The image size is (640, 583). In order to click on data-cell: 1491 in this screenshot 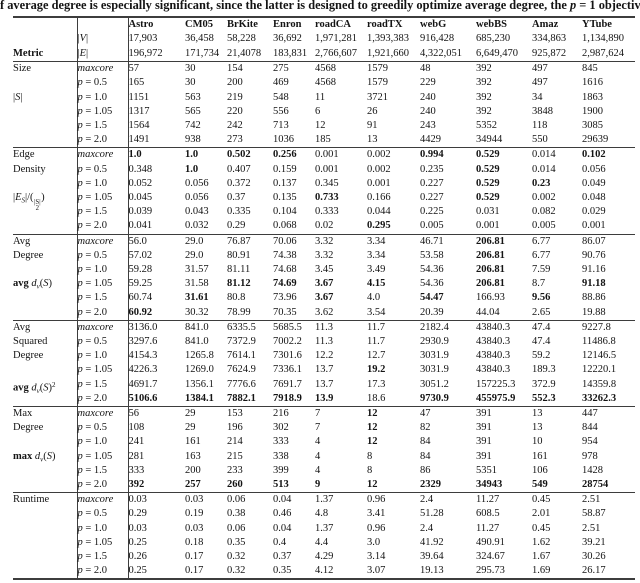, I will do `click(156, 140)`.